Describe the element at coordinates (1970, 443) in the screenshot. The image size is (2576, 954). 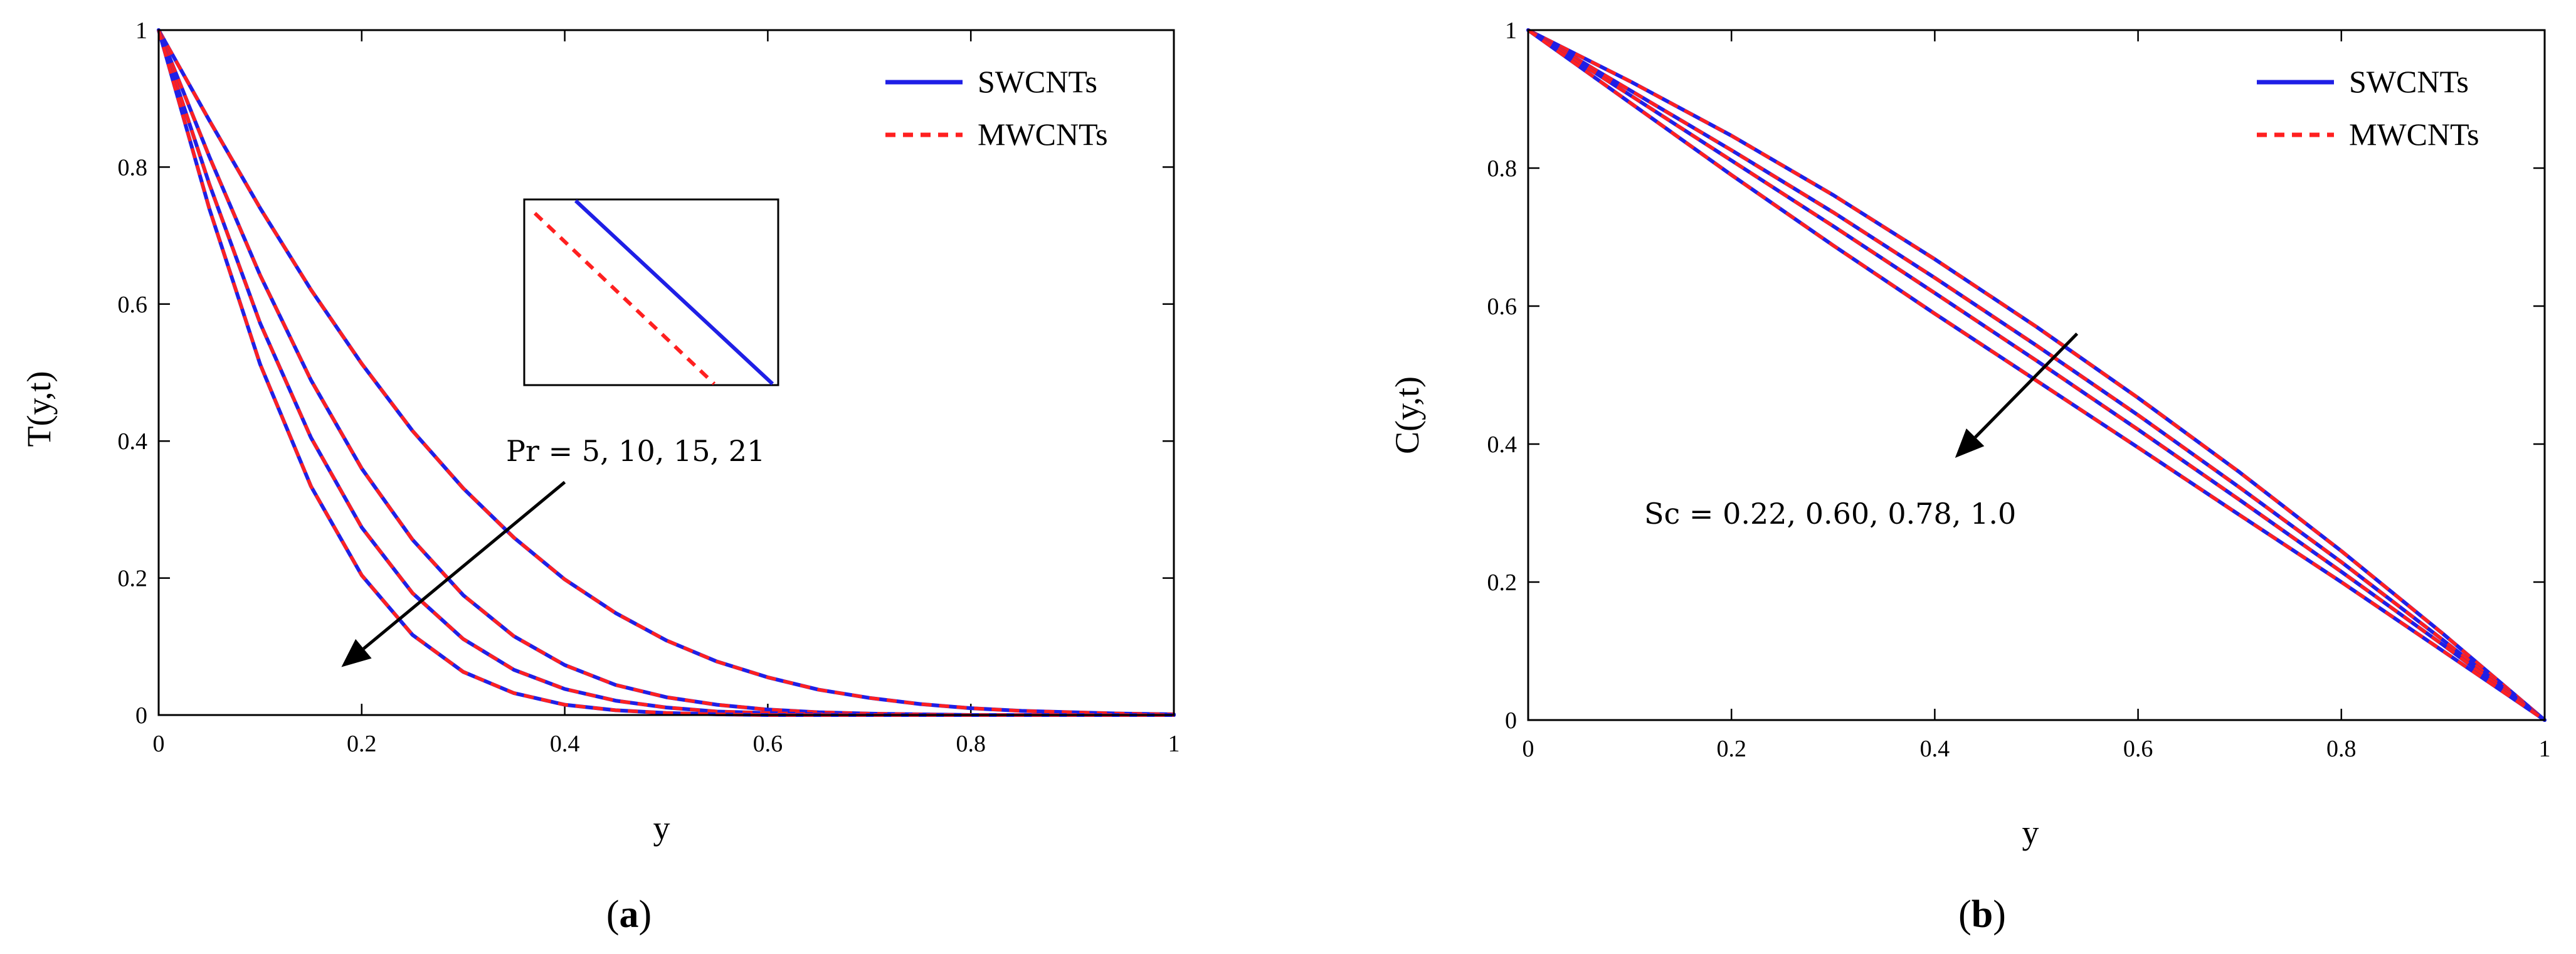
I see `panel-b-arrow-head` at that location.